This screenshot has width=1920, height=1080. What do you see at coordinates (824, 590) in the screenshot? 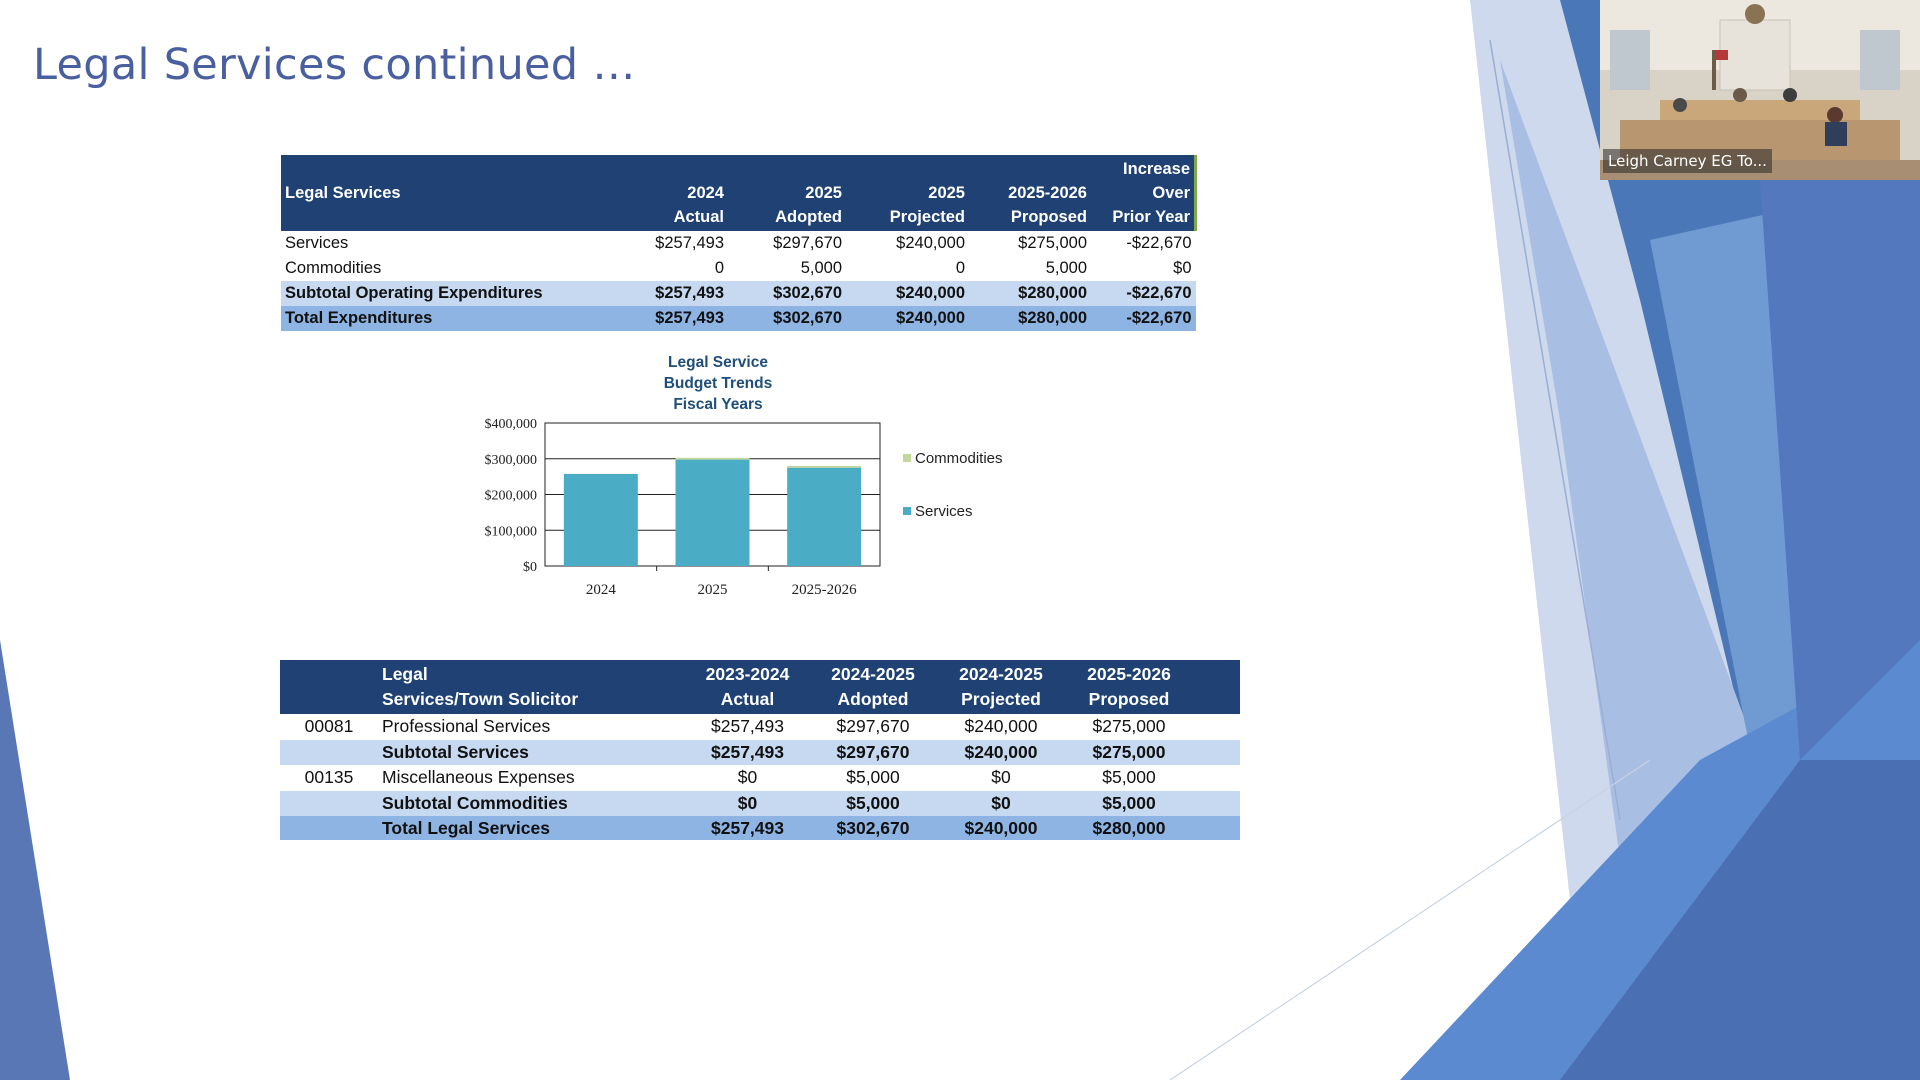
I see `x-tick-label: 2025-2026` at bounding box center [824, 590].